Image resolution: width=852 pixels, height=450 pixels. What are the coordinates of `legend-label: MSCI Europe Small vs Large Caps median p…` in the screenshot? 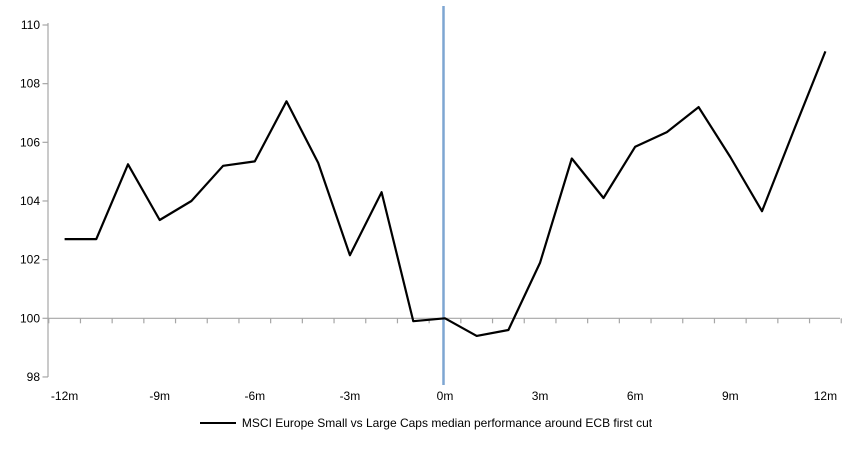 It's located at (447, 423).